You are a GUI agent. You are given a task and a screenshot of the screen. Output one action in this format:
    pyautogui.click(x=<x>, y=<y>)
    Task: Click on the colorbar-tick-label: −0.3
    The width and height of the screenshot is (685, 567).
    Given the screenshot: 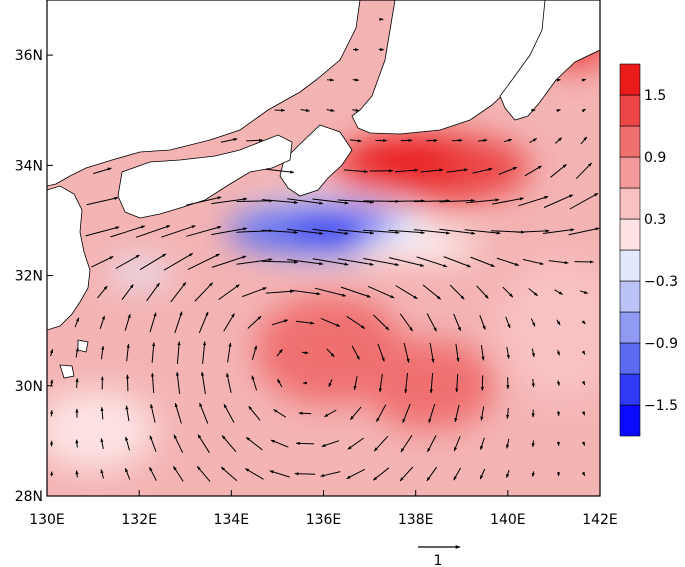 What is the action you would take?
    pyautogui.click(x=661, y=282)
    